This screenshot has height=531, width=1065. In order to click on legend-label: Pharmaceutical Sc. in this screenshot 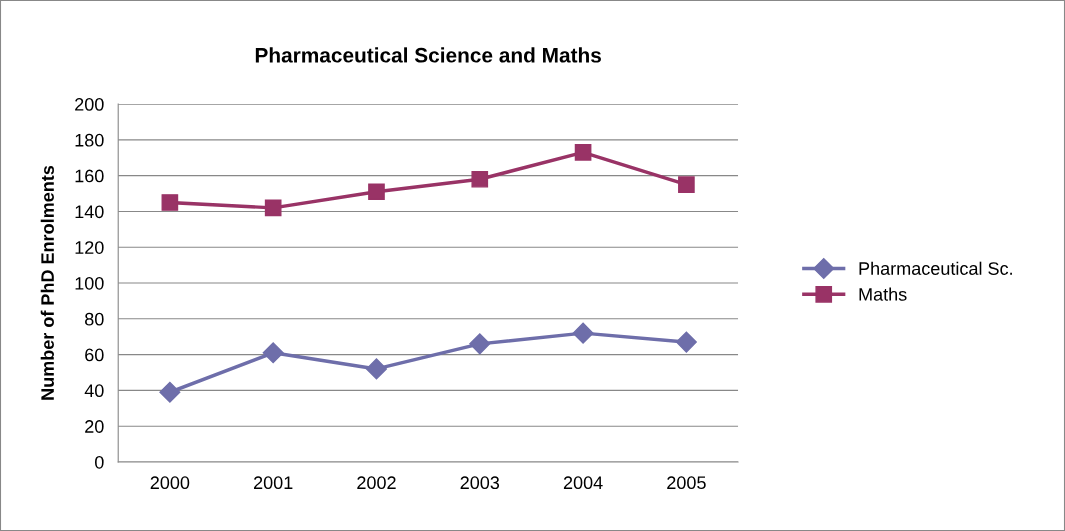, I will do `click(935, 268)`.